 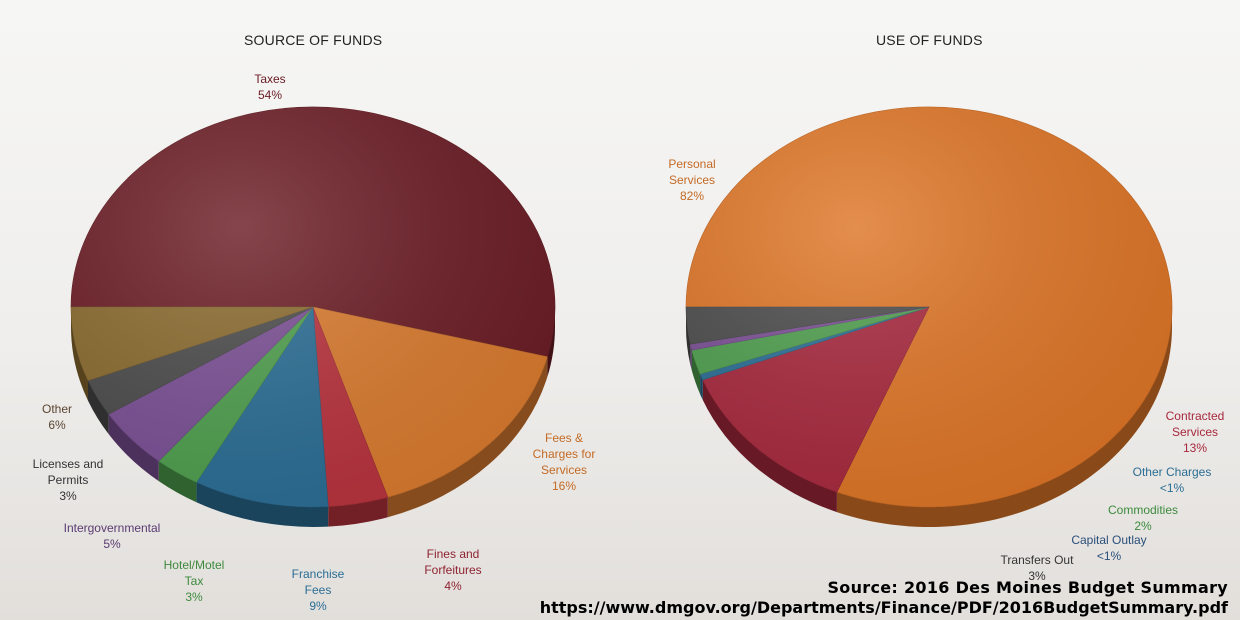 I want to click on pie-side-other-charges, so click(x=701, y=387).